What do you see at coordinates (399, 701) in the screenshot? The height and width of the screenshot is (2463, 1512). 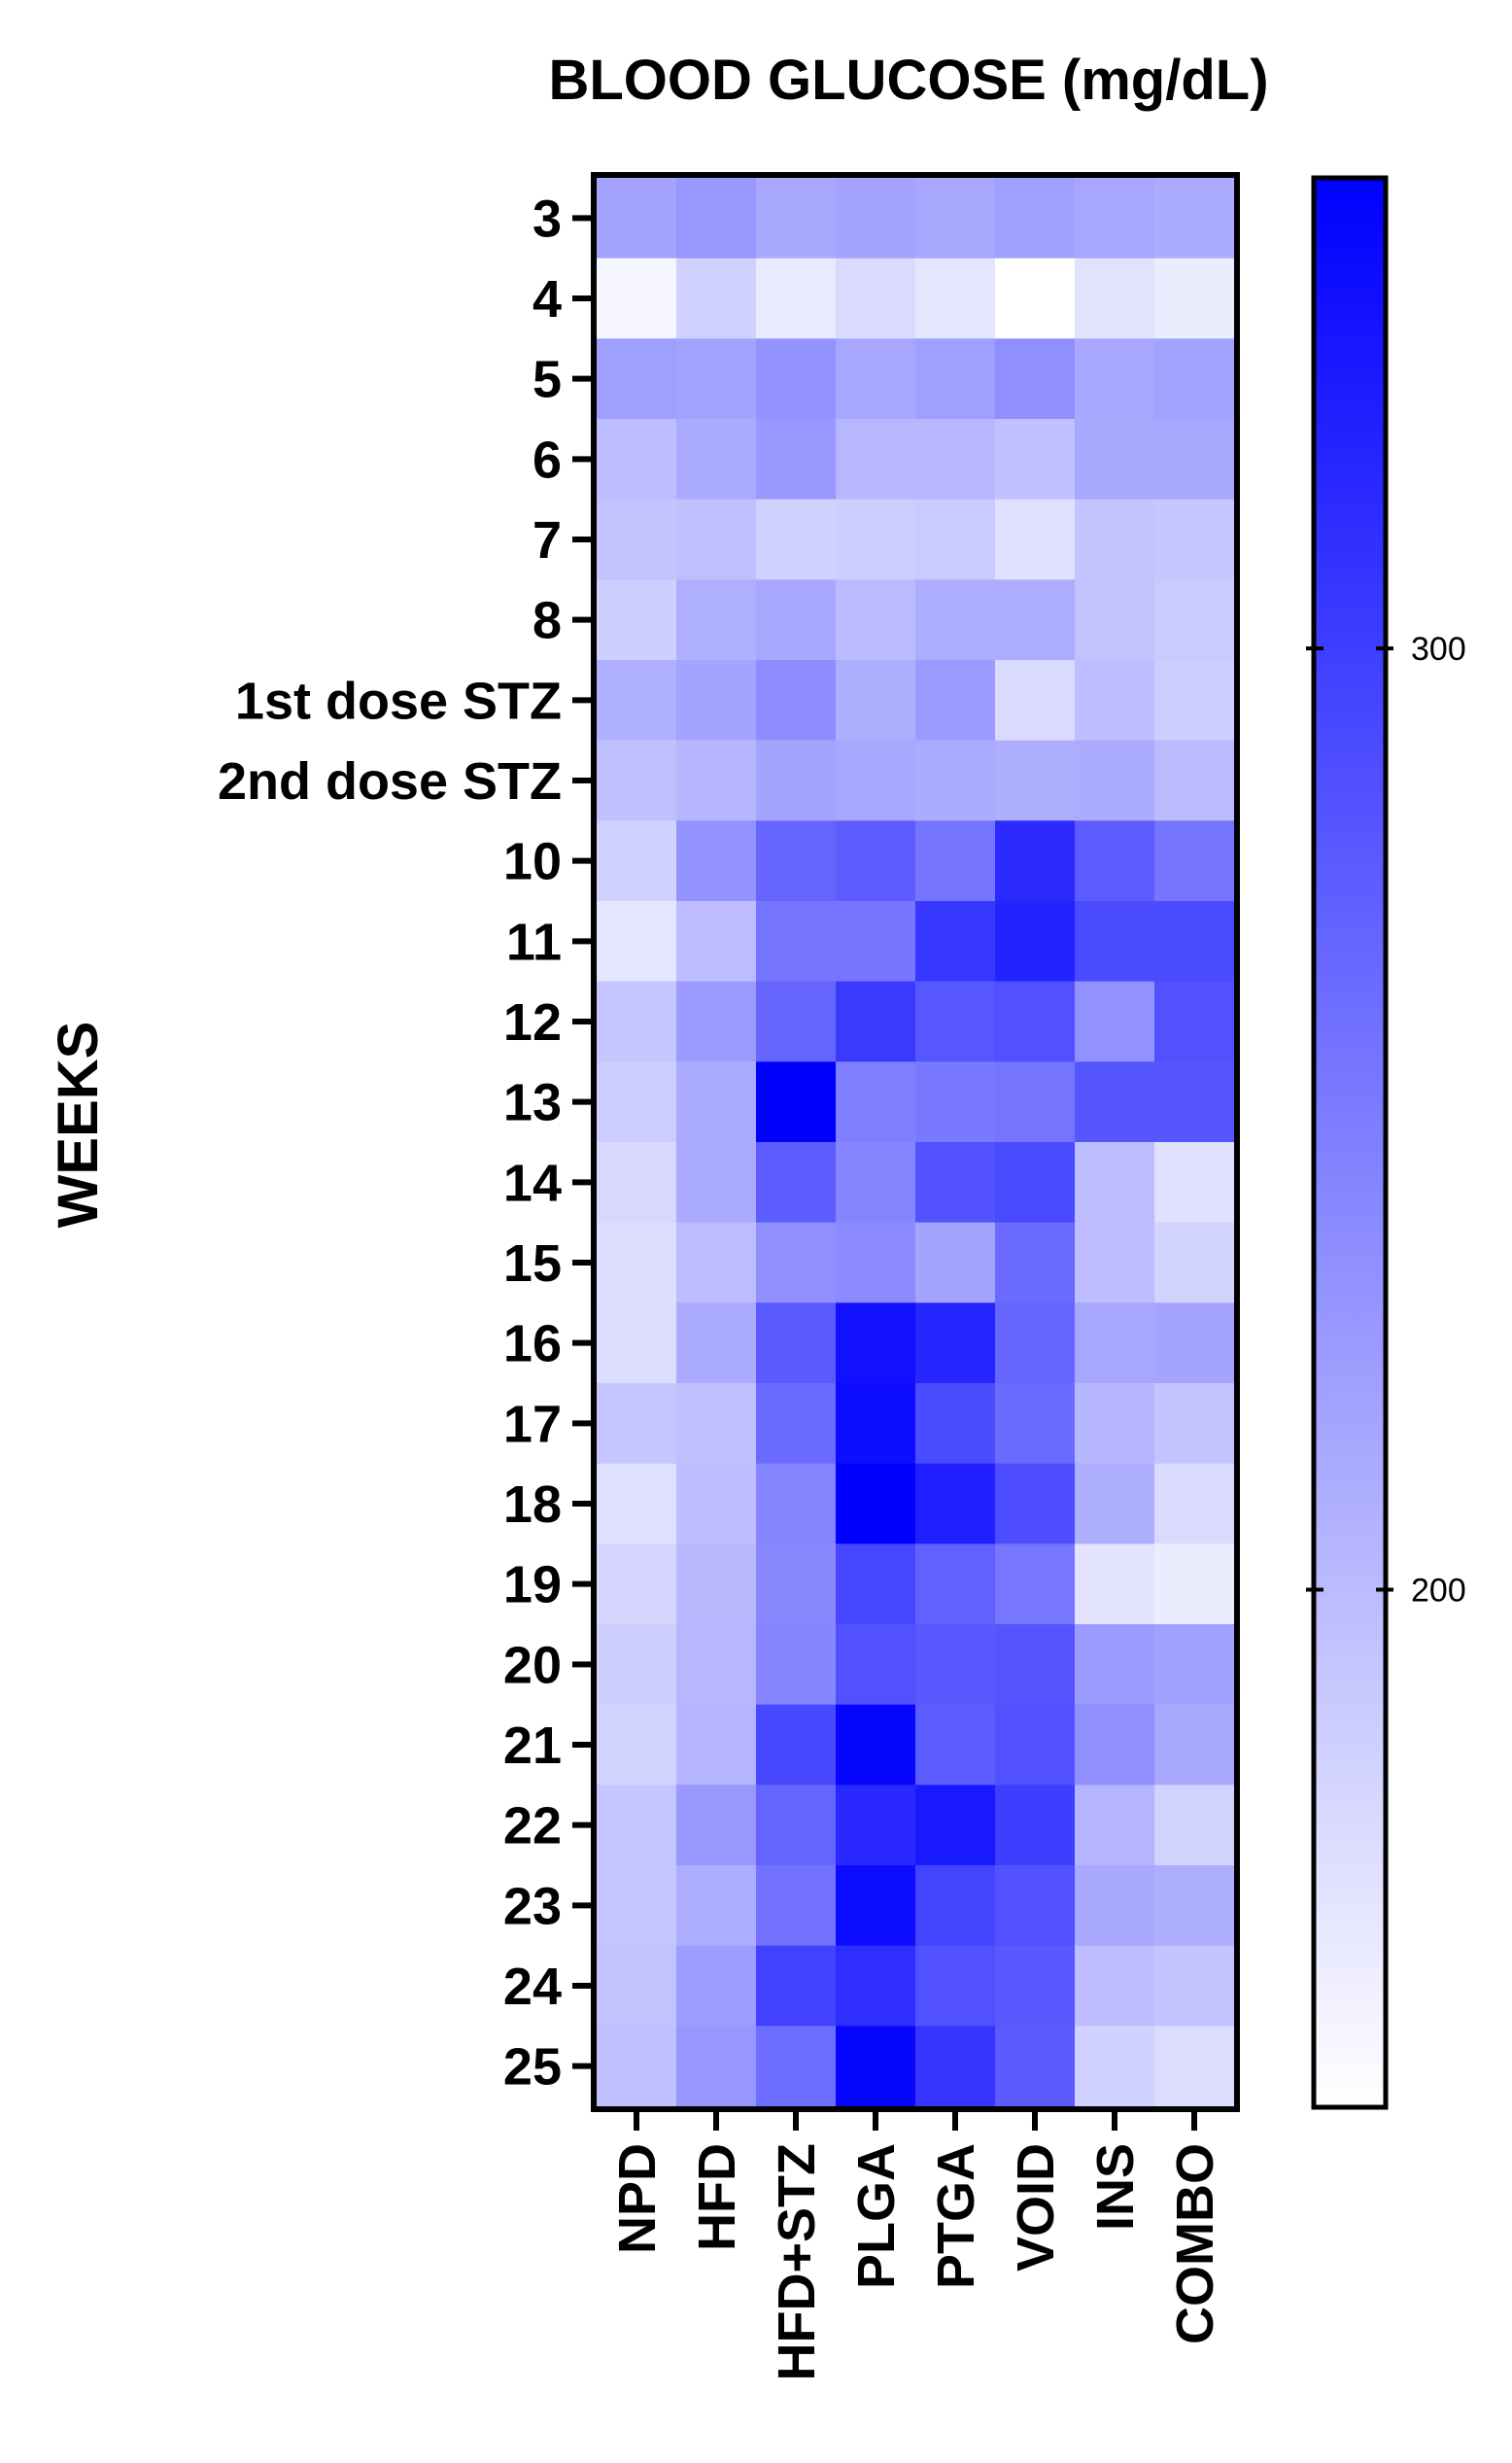 I see `row-tick-label: 1st dose STZ` at bounding box center [399, 701].